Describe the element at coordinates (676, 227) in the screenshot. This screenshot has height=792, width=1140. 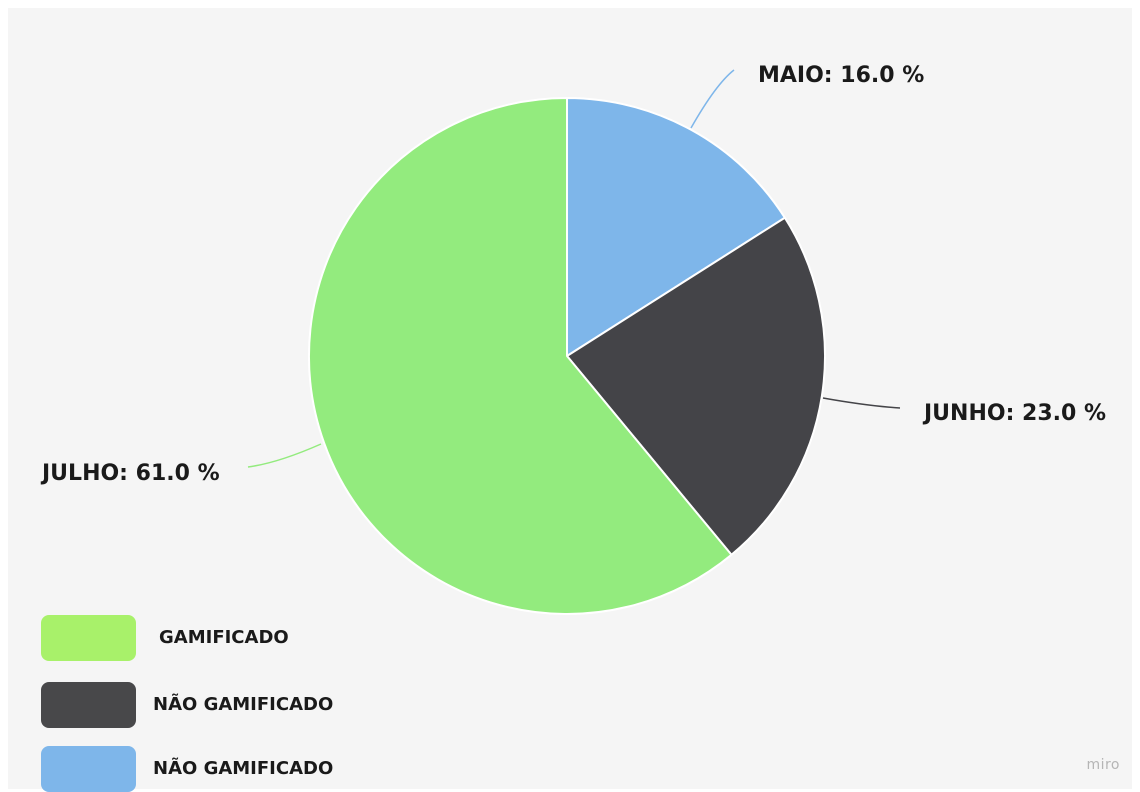
I see `pie-slice-maio` at that location.